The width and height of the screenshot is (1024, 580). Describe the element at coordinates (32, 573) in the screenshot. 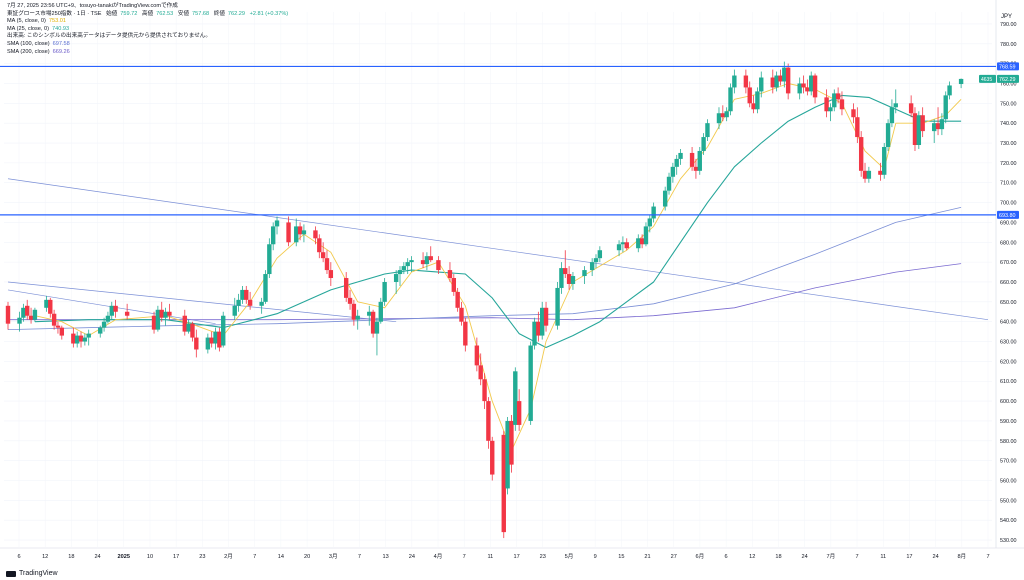

I see `tradingview-logo: TradingView` at that location.